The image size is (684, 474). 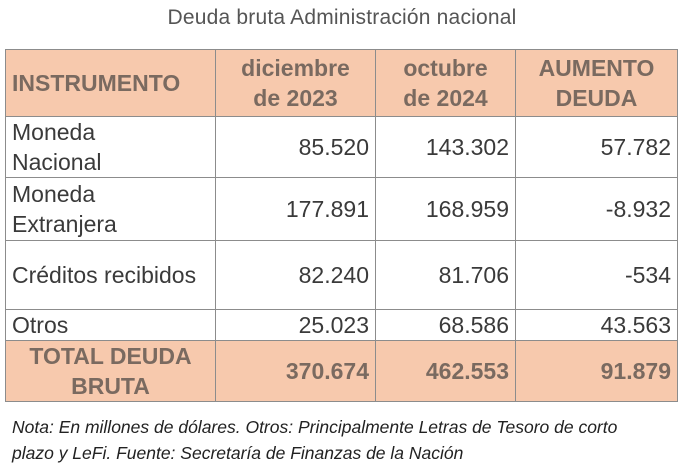 What do you see at coordinates (445, 147) in the screenshot?
I see `cell-oct-2024: 143.302` at bounding box center [445, 147].